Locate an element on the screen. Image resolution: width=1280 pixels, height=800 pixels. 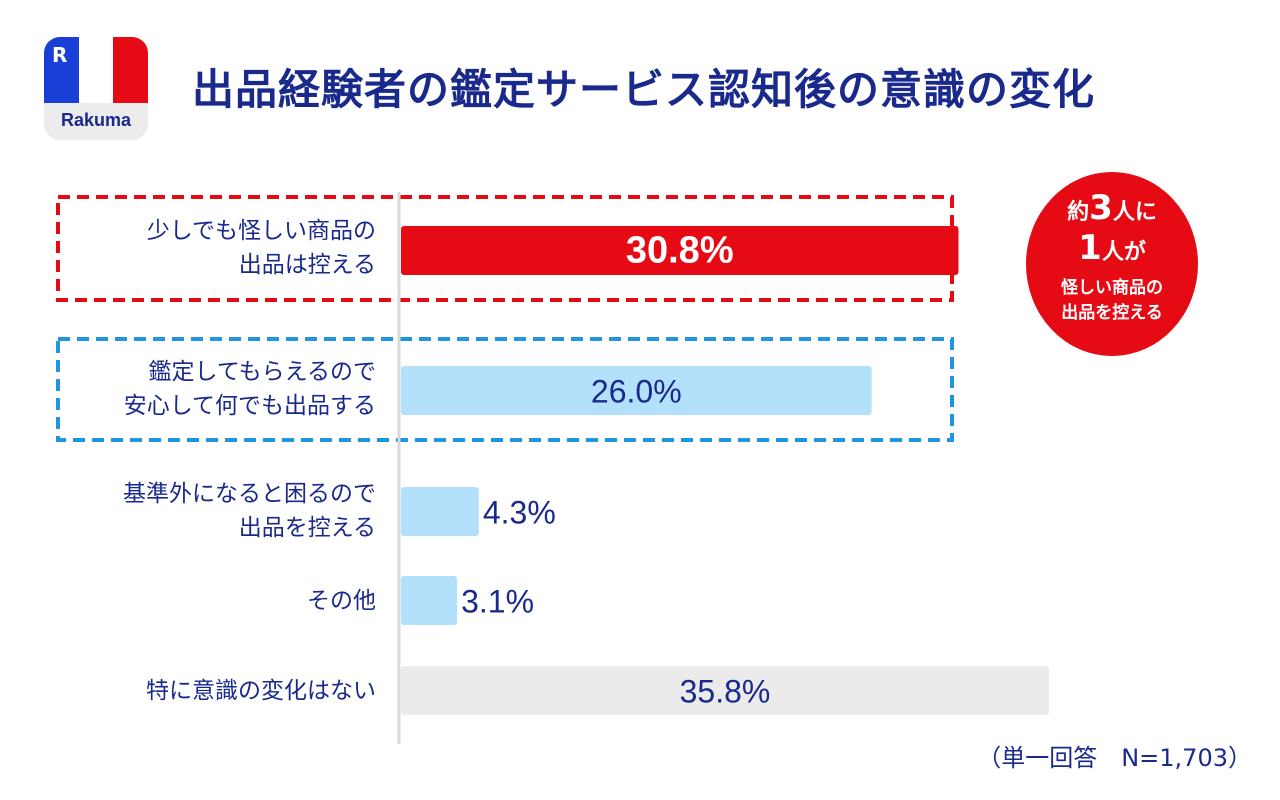
logo-name: Rakuma is located at coordinates (96, 120).